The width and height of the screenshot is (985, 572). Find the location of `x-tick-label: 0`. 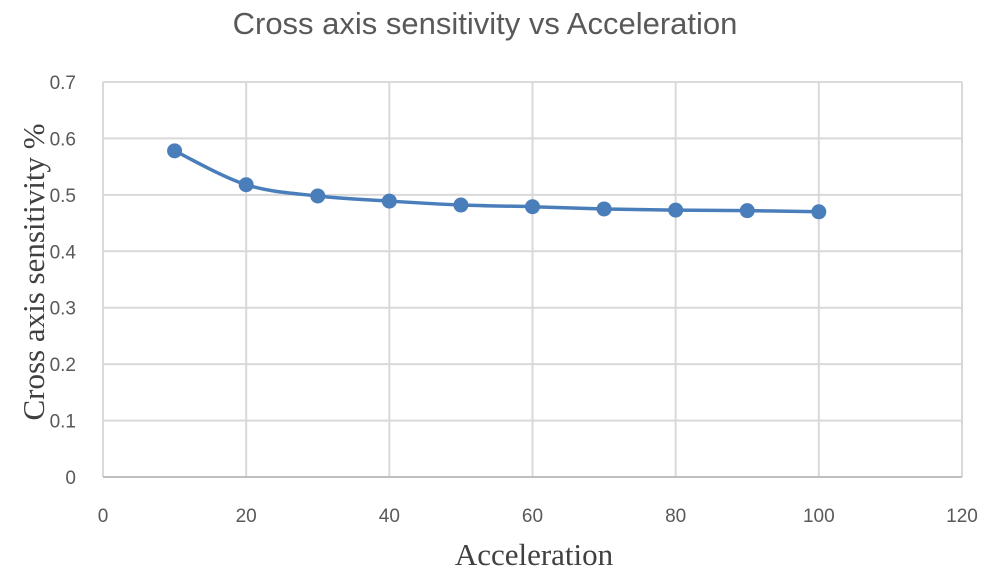

x-tick-label: 0 is located at coordinates (103, 516).